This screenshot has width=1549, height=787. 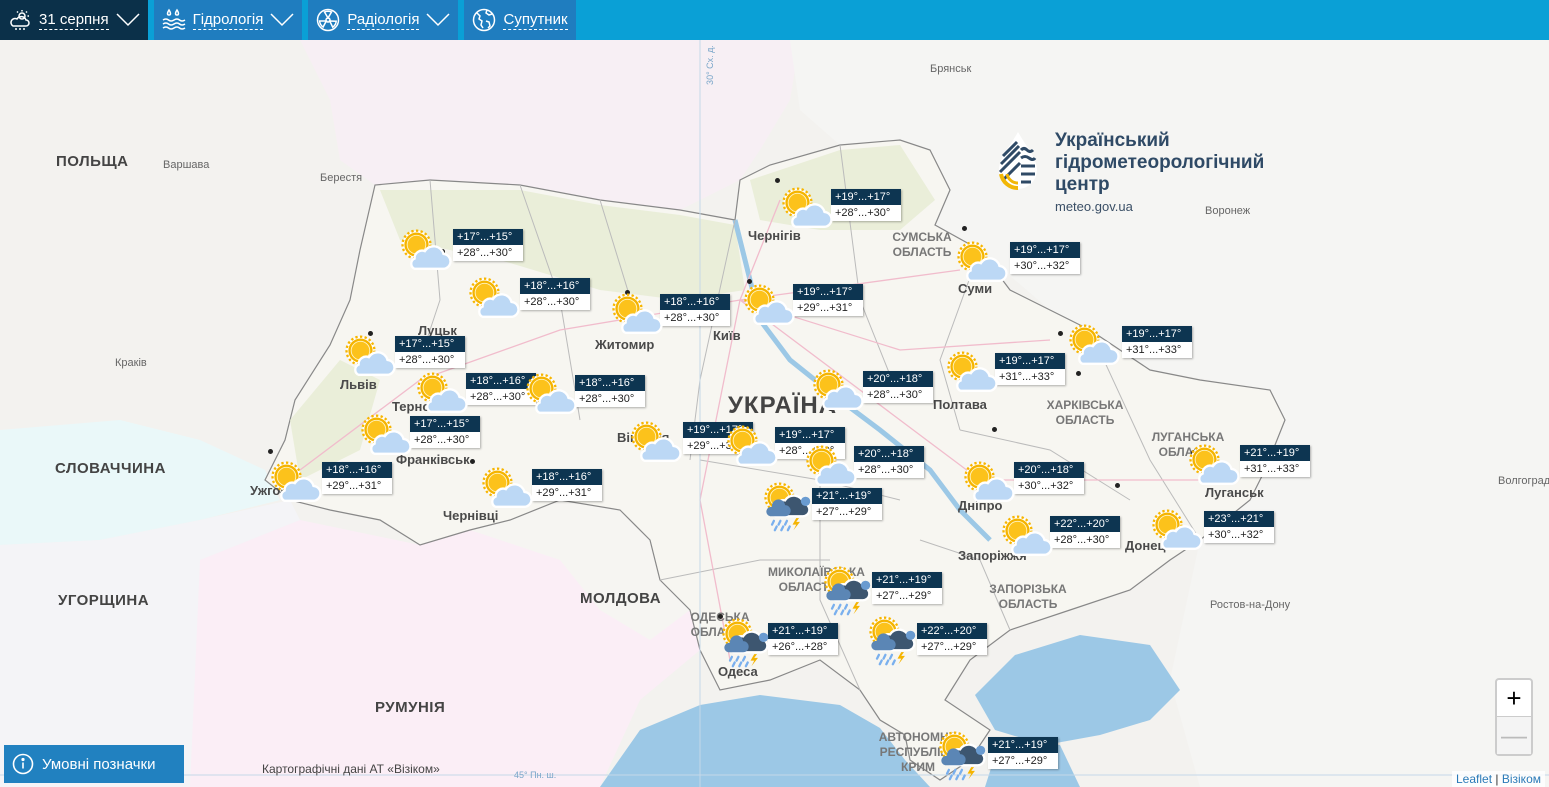 I want to click on graticule-label-parallel: 45° Пн. ш., so click(x=535, y=775).